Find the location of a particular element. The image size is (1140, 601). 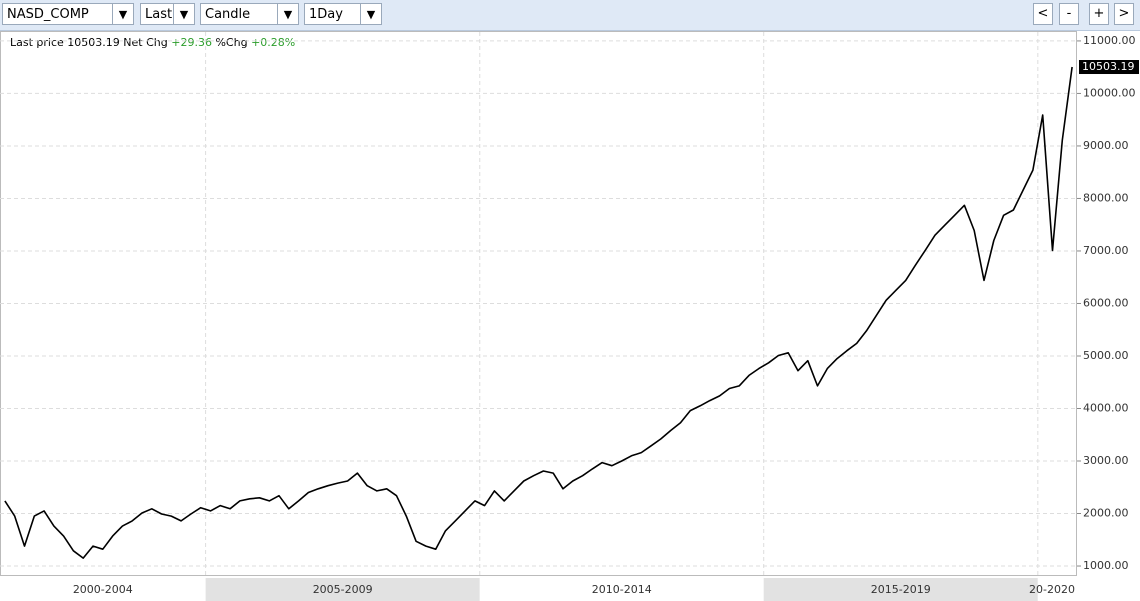

period-label: 2000-2004 is located at coordinates (103, 589).